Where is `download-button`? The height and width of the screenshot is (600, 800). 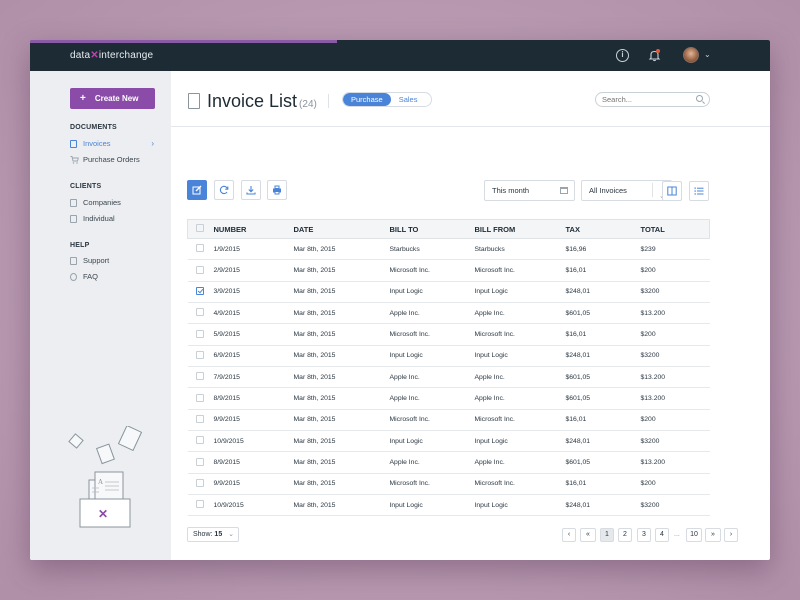 download-button is located at coordinates (251, 190).